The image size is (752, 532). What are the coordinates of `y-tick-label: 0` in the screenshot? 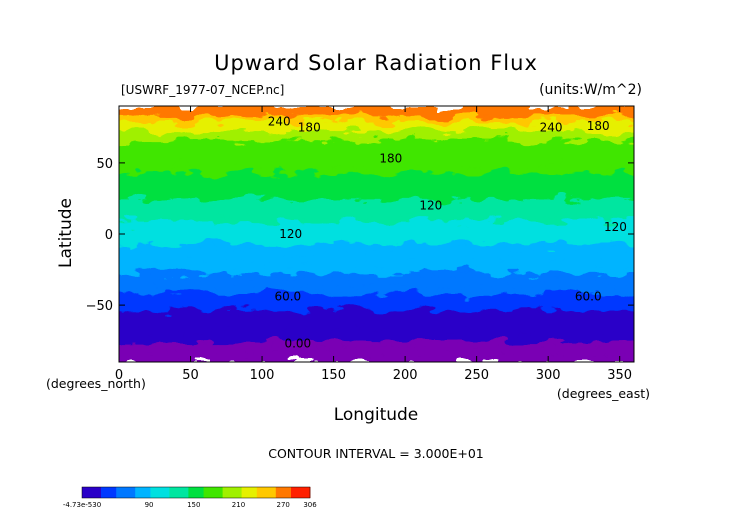 It's located at (109, 235).